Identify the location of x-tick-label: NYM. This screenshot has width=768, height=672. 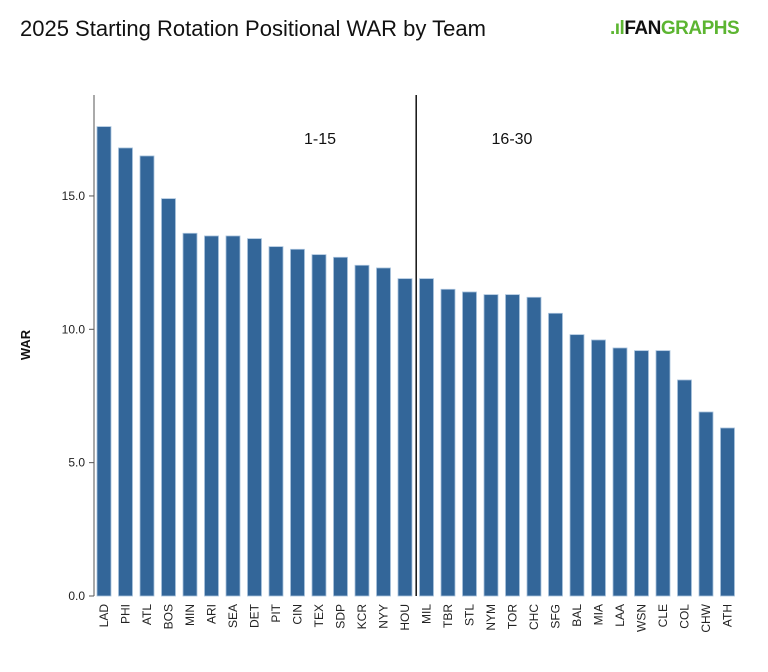
(491, 617).